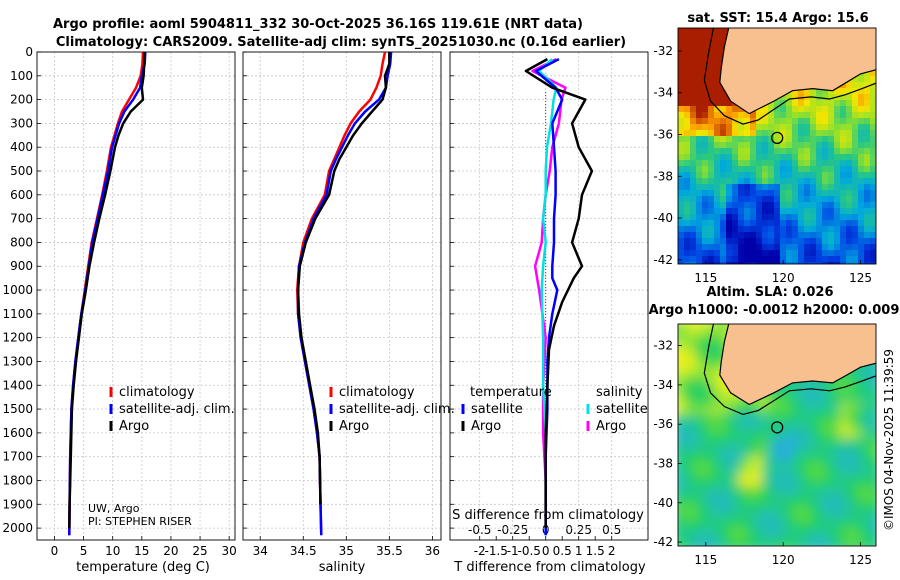 Image resolution: width=900 pixels, height=580 pixels. I want to click on depth-tick-label: 500, so click(21, 171).